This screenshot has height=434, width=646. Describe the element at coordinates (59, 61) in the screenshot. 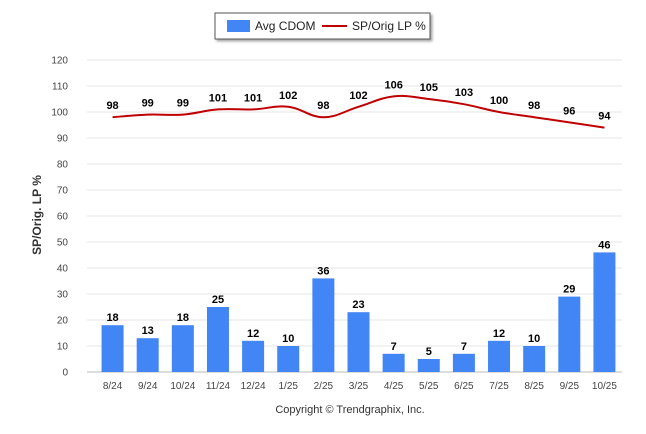

I see `y-tick-label: 120` at that location.